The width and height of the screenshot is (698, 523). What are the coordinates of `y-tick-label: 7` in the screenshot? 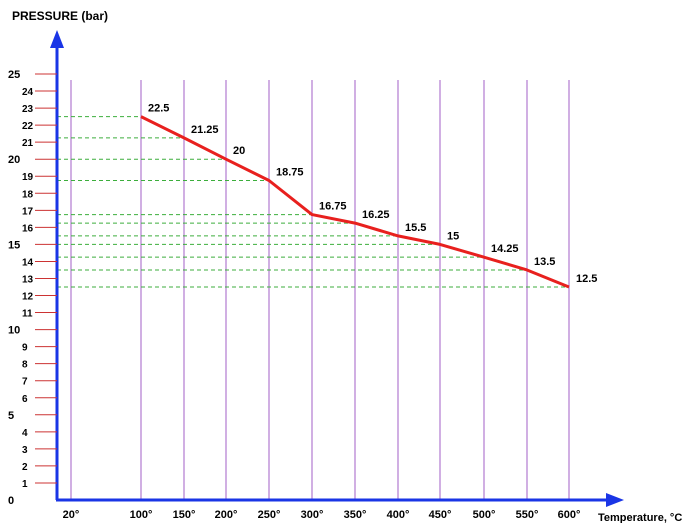 It's located at (25, 382).